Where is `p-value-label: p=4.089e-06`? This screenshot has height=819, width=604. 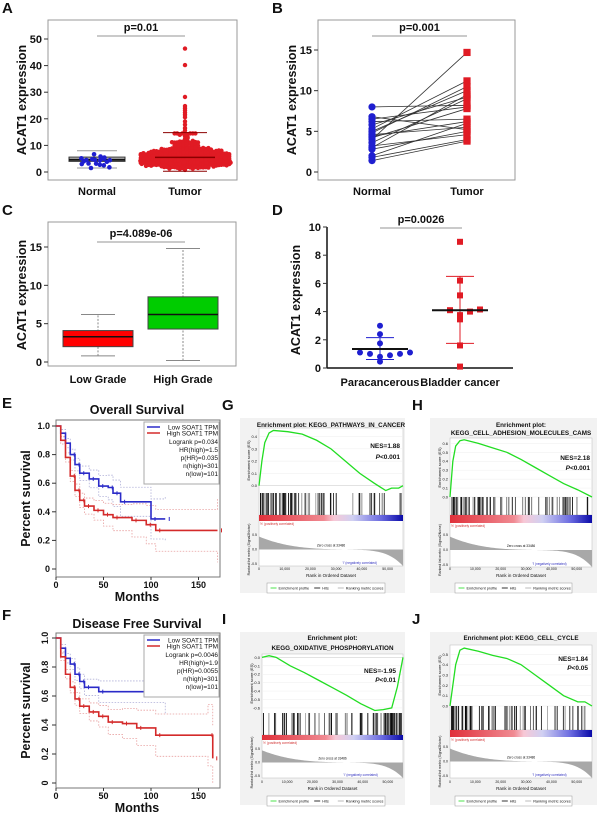
p-value-label: p=4.089e-06 is located at coordinates (141, 234).